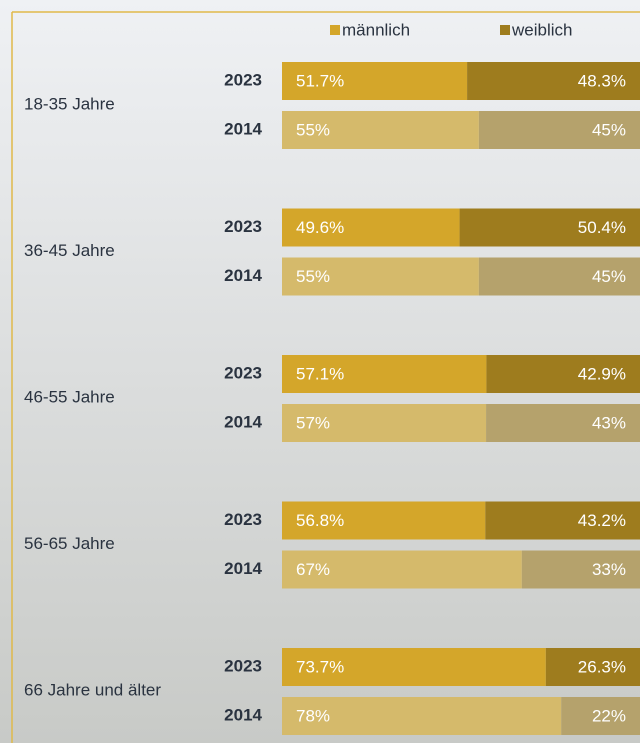  Describe the element at coordinates (602, 666) in the screenshot. I see `value-label: 26.3%` at that location.